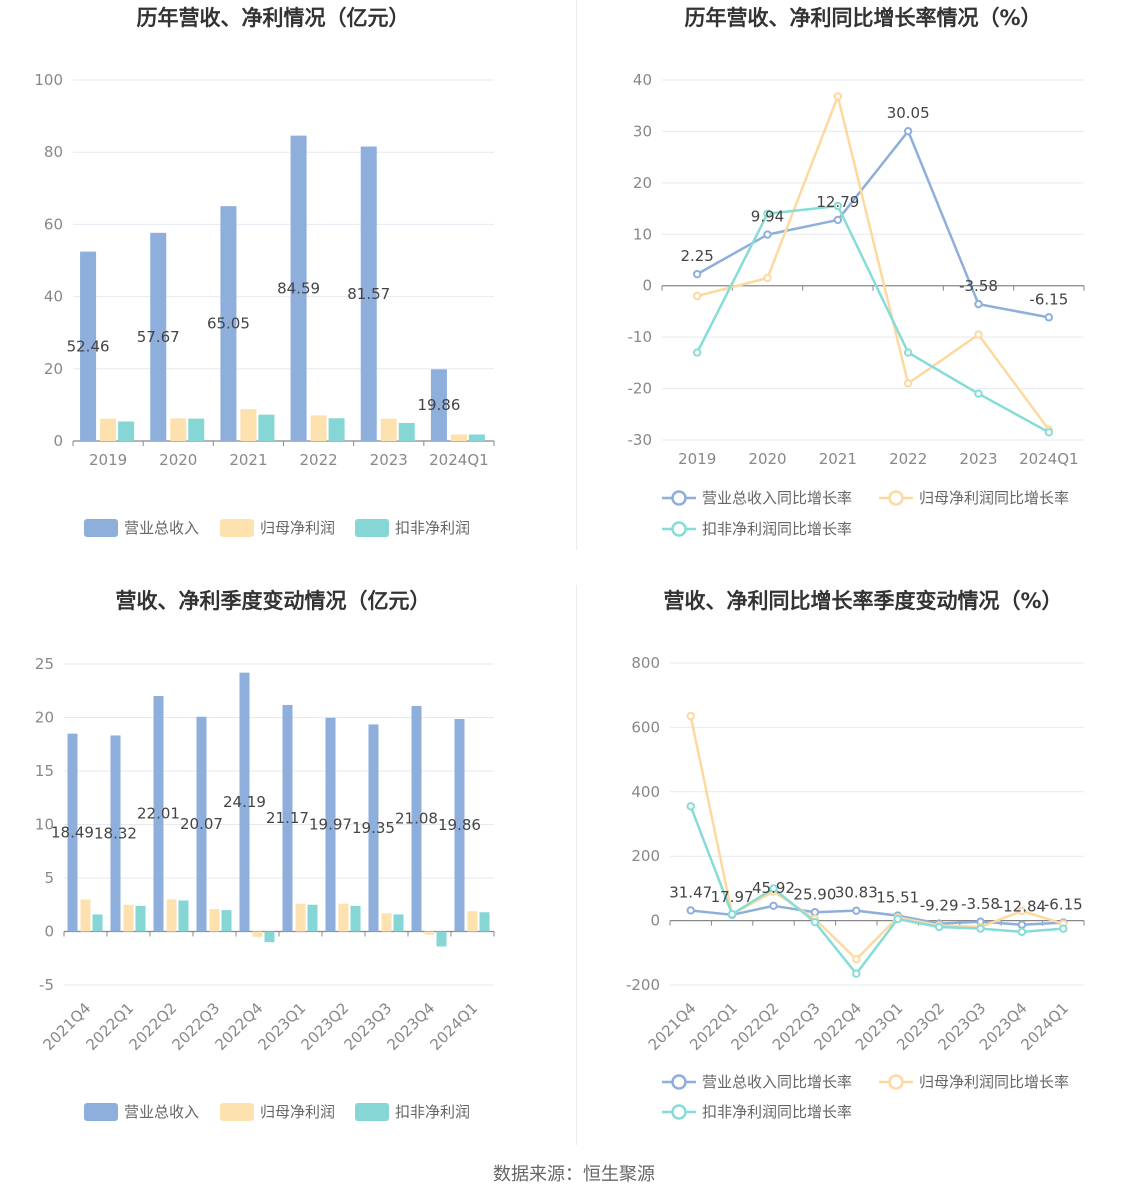 The image size is (1148, 1202). What do you see at coordinates (101, 528) in the screenshot?
I see `legend-swatch-revenue` at bounding box center [101, 528].